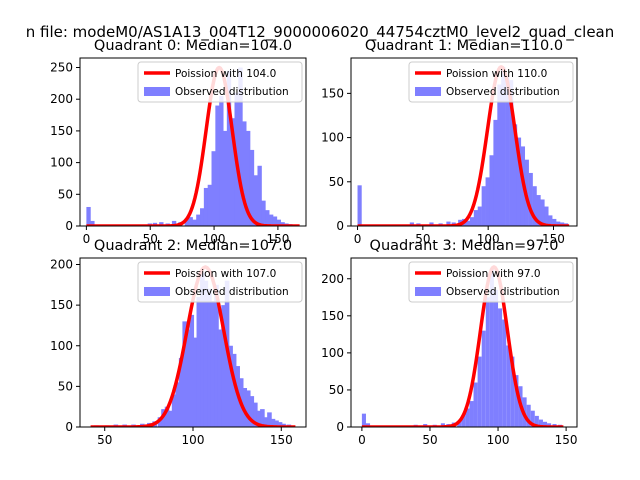 The height and width of the screenshot is (480, 640). I want to click on subplot-title: Quadrant 0: Median=104.0, so click(193, 46).